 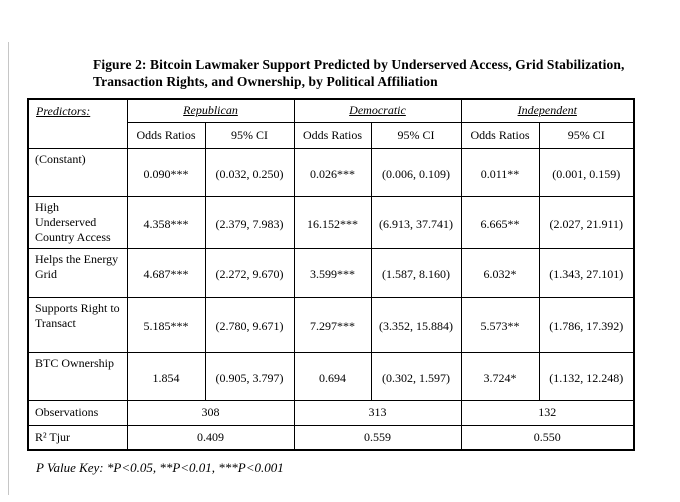 I want to click on row-label: (Constant), so click(x=77, y=172).